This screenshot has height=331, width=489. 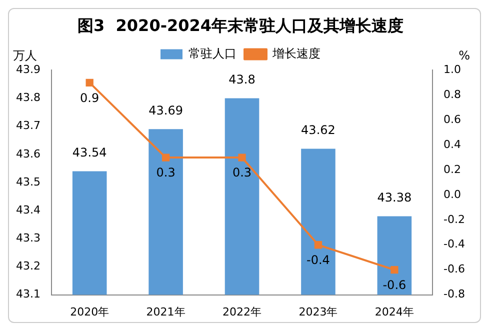 I want to click on y-tick-label: 43.9, so click(x=28, y=69).